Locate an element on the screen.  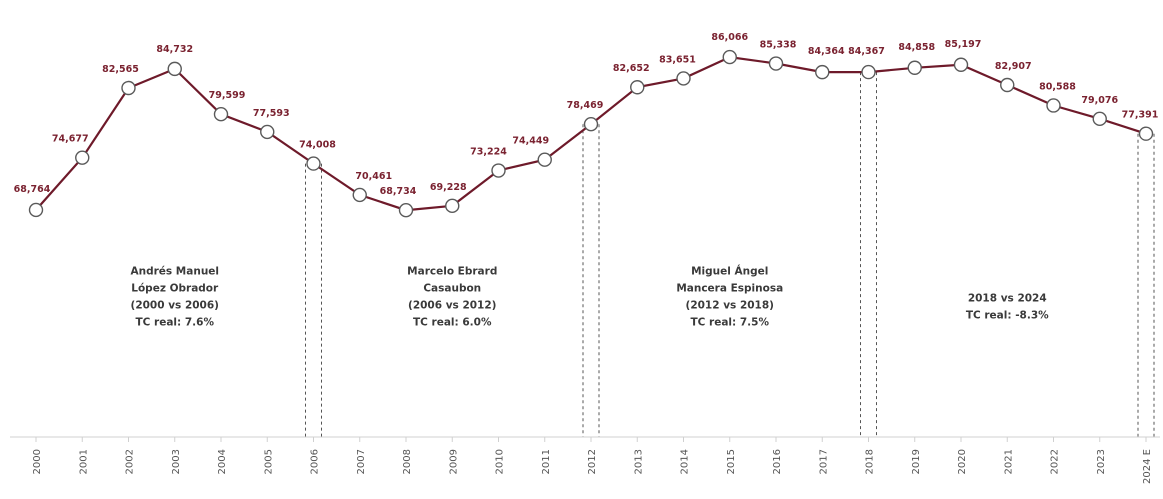
data-label-2023: 79,076 is located at coordinates (1099, 100).